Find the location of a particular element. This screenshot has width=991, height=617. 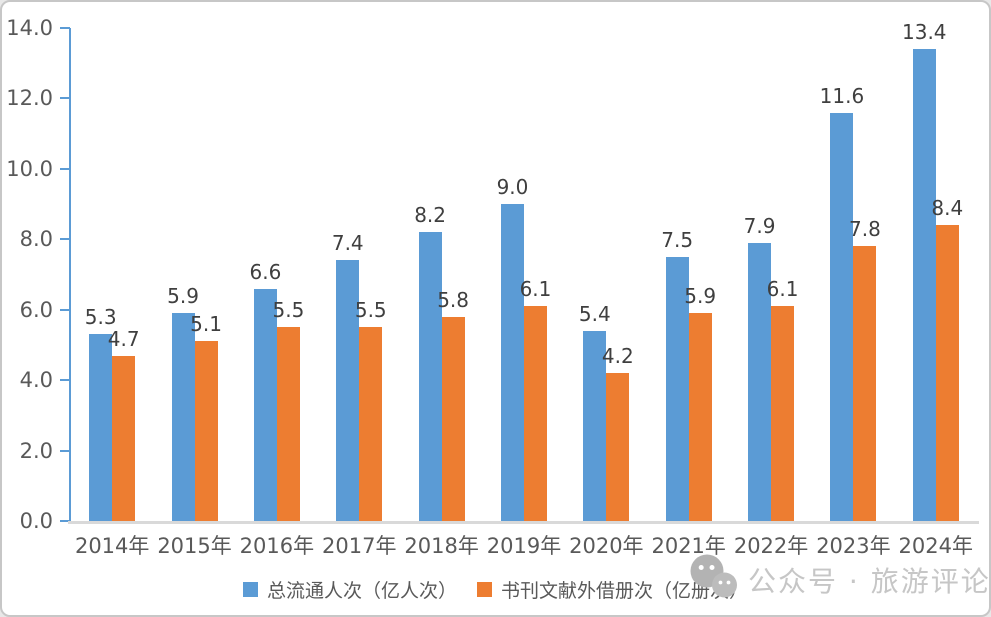

bar-value-label: 8.4 is located at coordinates (947, 208).